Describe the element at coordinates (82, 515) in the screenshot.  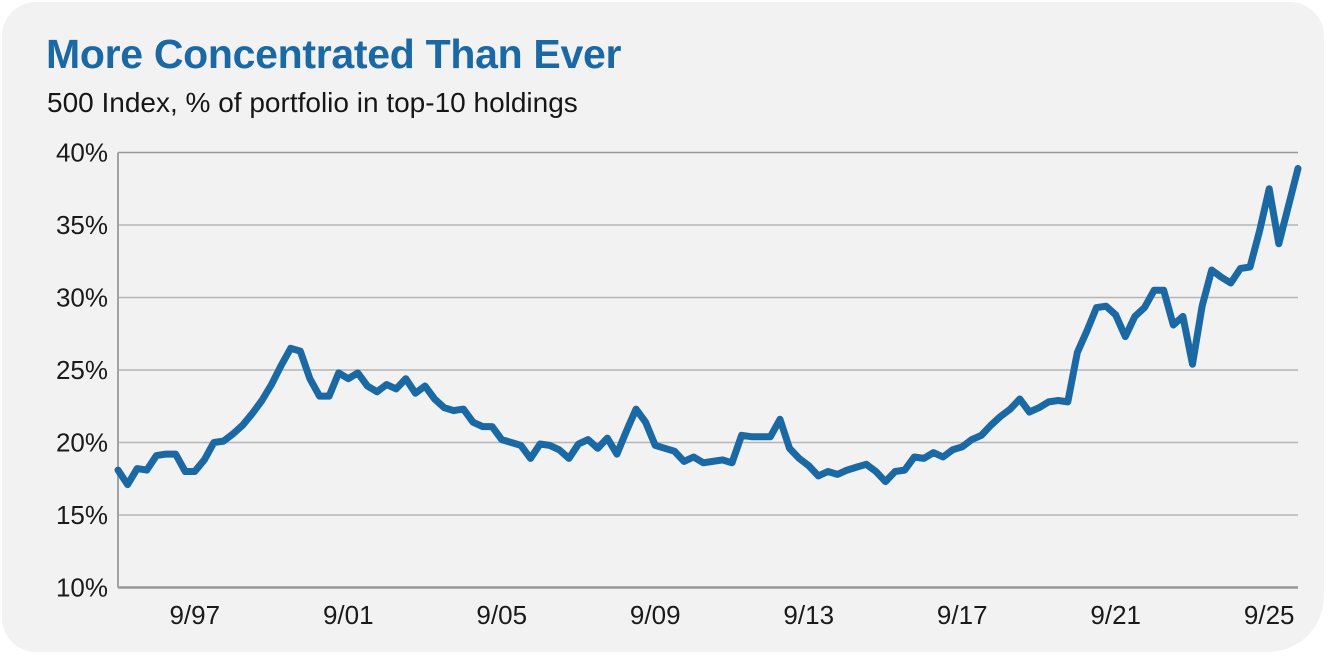
I see `y-axis-tick-label: 15%` at that location.